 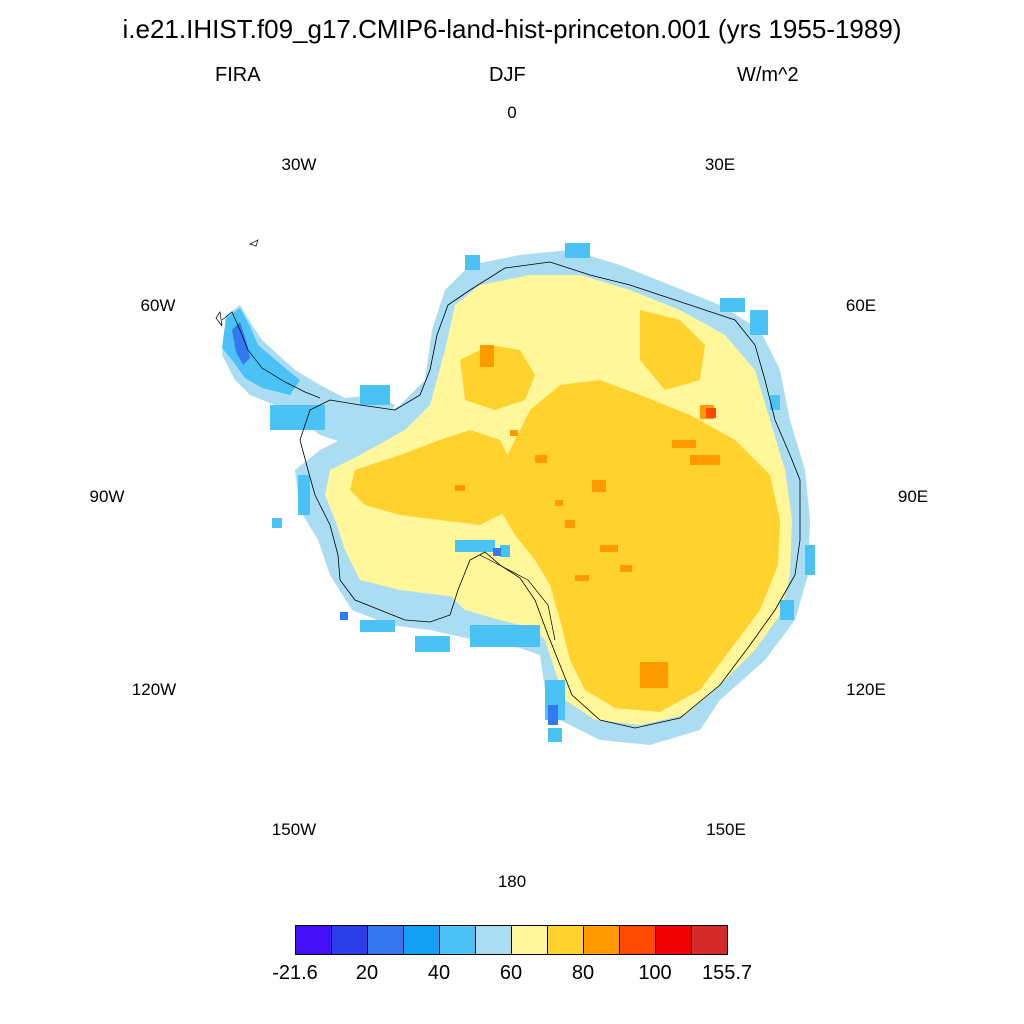 What do you see at coordinates (507, 75) in the screenshot?
I see `season-label: DJF` at bounding box center [507, 75].